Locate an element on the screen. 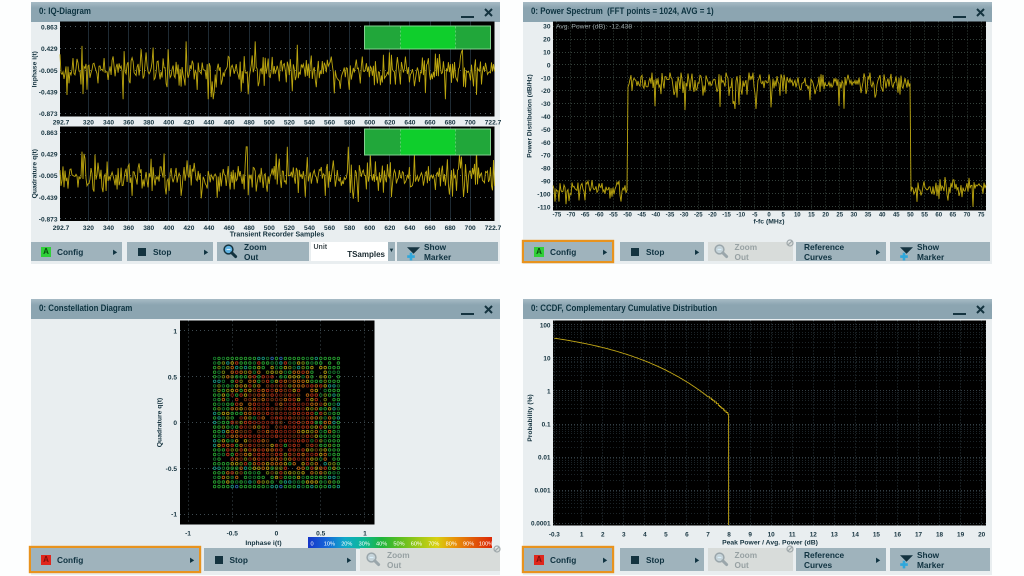  svg-text: Power Distribution (dB/Hz) is located at coordinates (530, 116).